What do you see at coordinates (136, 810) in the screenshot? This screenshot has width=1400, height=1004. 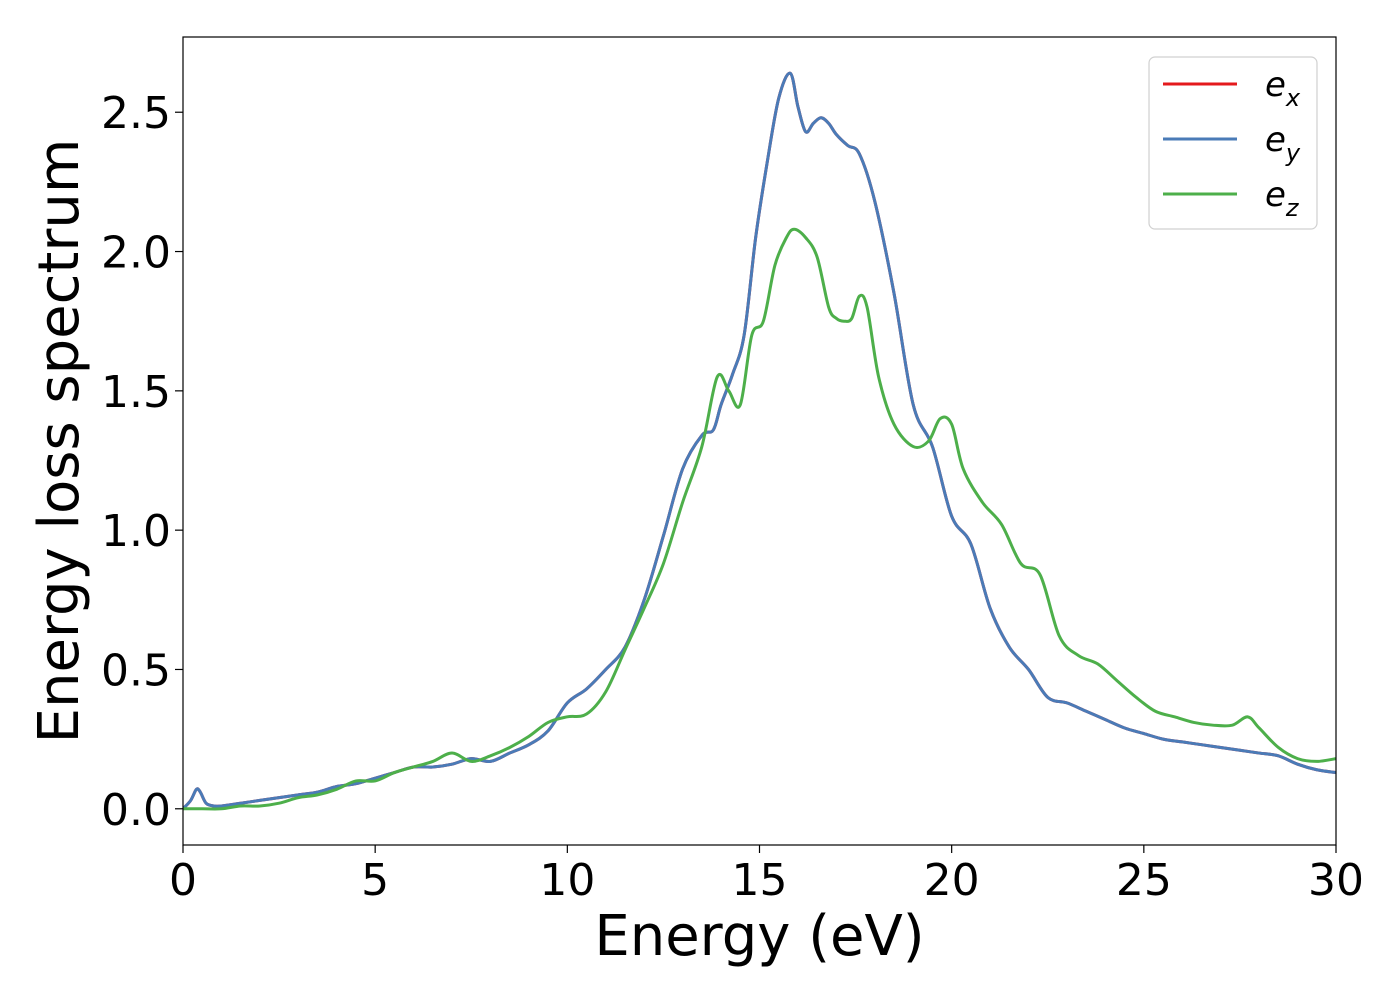 I see `y-tick-label: 0.0` at bounding box center [136, 810].